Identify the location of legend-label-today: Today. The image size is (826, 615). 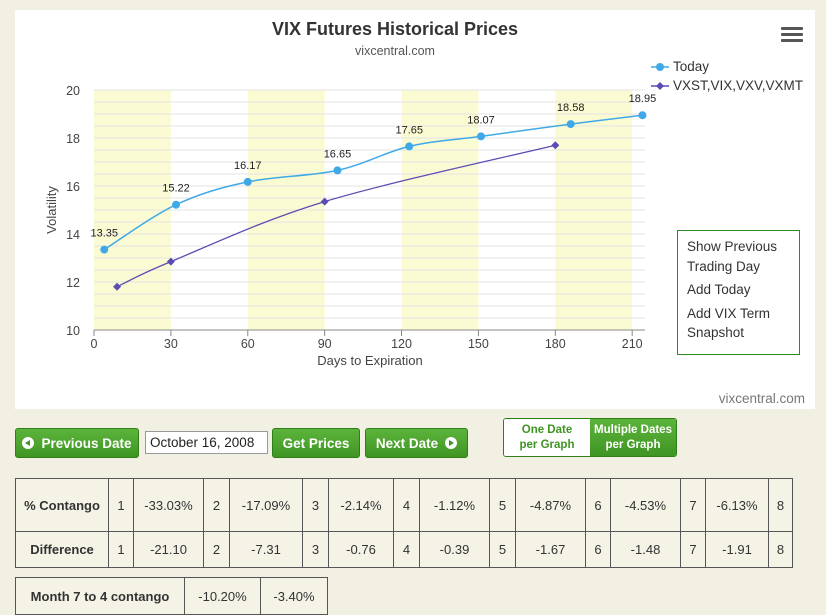
(691, 66).